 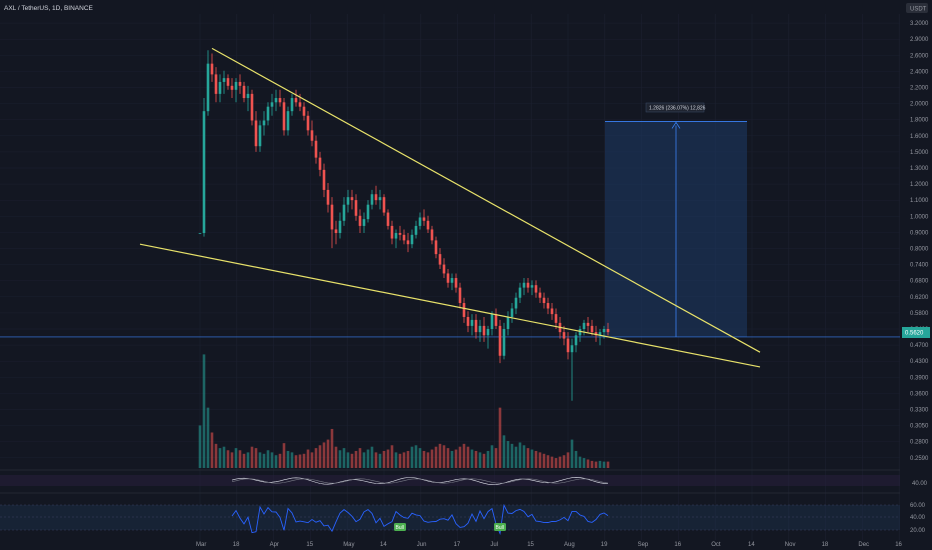 What do you see at coordinates (569, 545) in the screenshot?
I see `time-tick-label: Aug` at bounding box center [569, 545].